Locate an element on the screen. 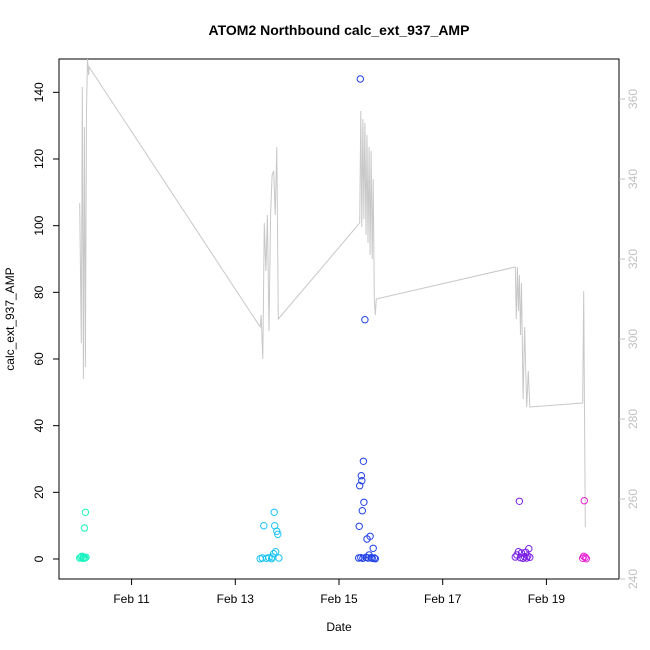 This screenshot has height=650, width=650. y-tick-label-0: 0 is located at coordinates (39, 558).